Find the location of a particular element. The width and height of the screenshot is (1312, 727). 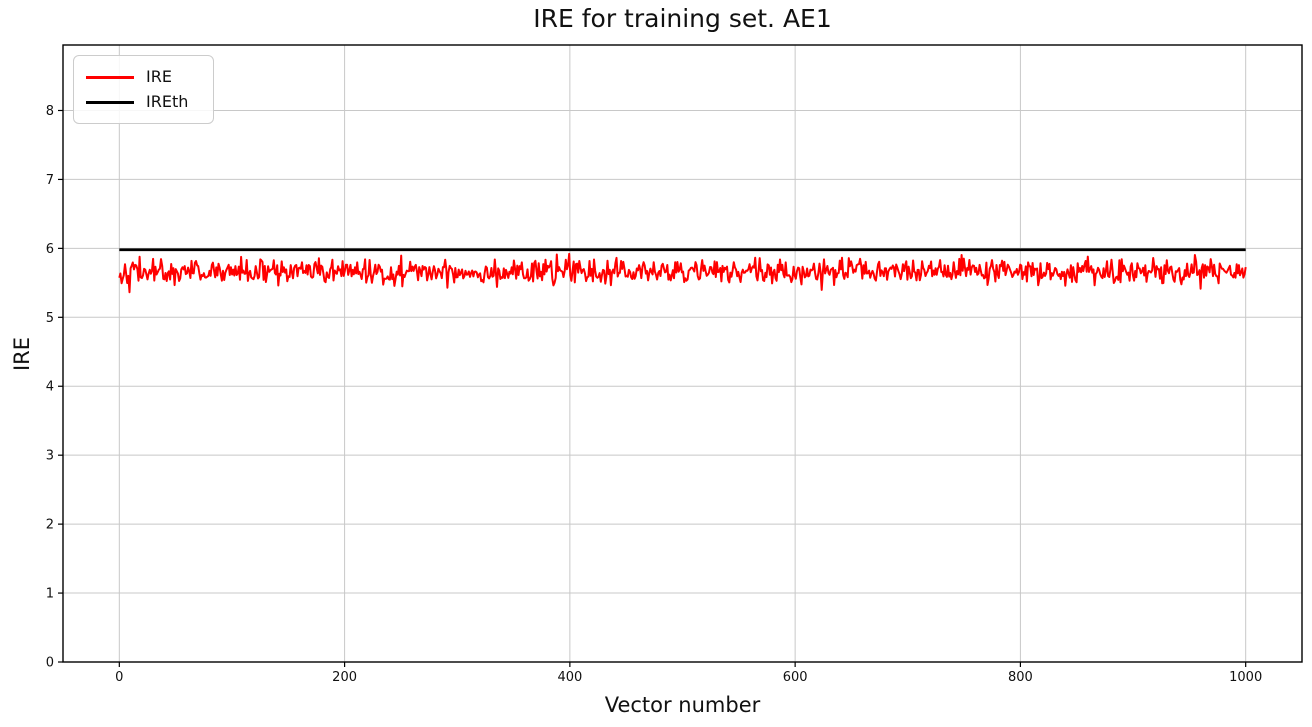

x-tick-label: 0 is located at coordinates (119, 677).